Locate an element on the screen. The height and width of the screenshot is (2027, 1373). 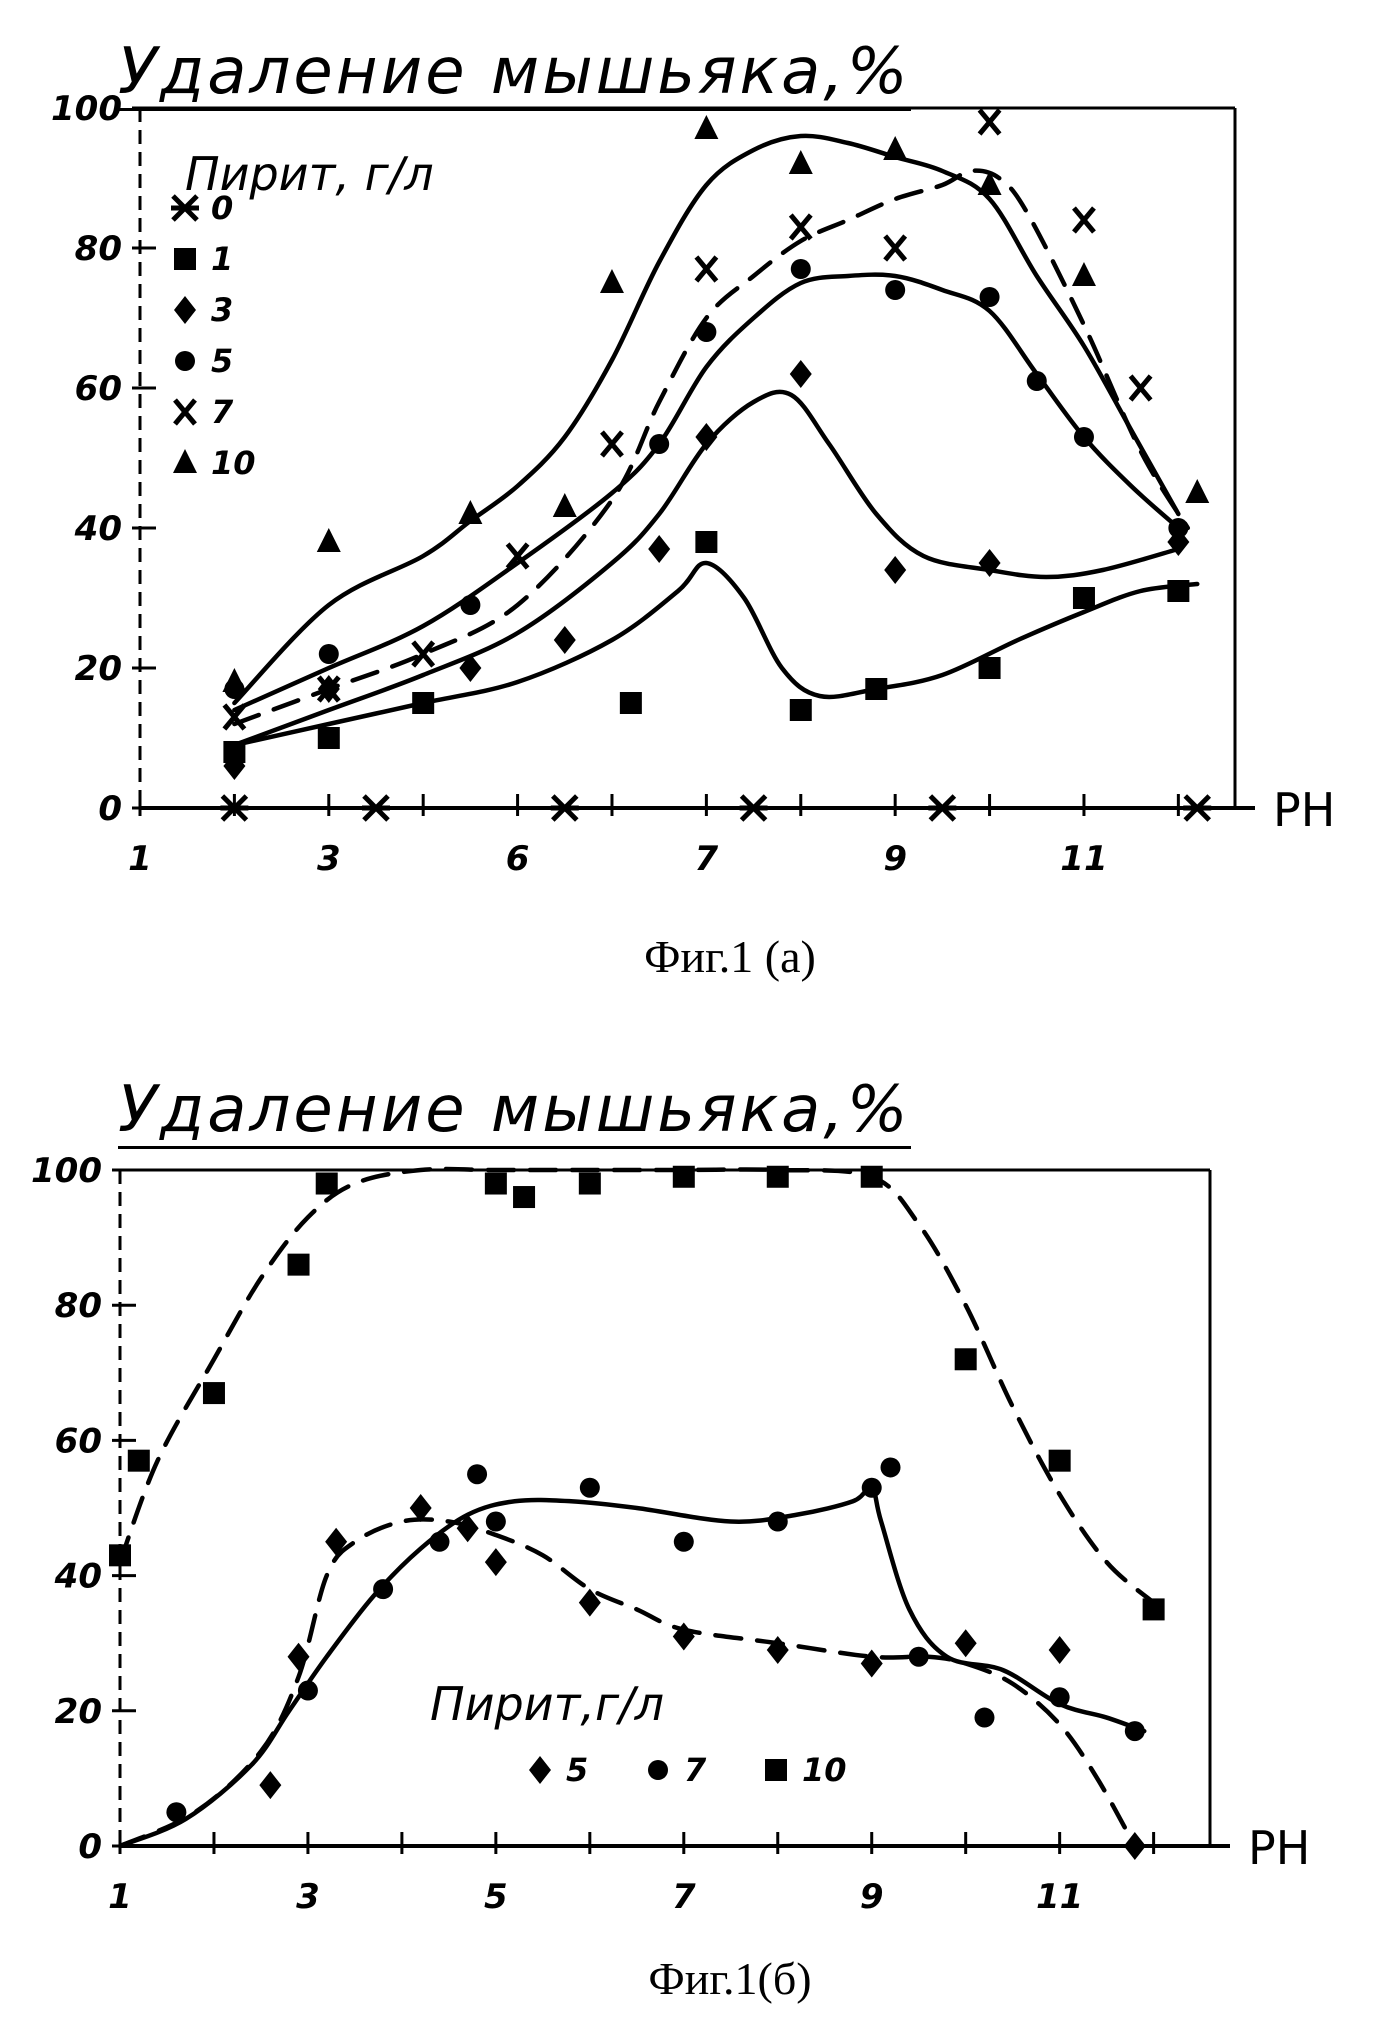
figure-a-caption: Фиг.1 (а) is located at coordinates (730, 956).